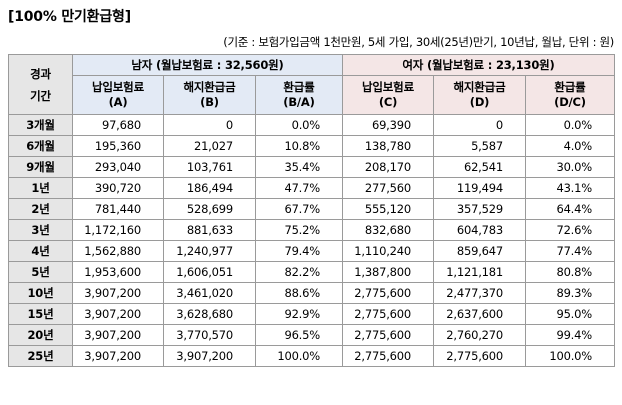 Image resolution: width=622 pixels, height=405 pixels. What do you see at coordinates (388, 209) in the screenshot?
I see `cell-c: 555,120` at bounding box center [388, 209].